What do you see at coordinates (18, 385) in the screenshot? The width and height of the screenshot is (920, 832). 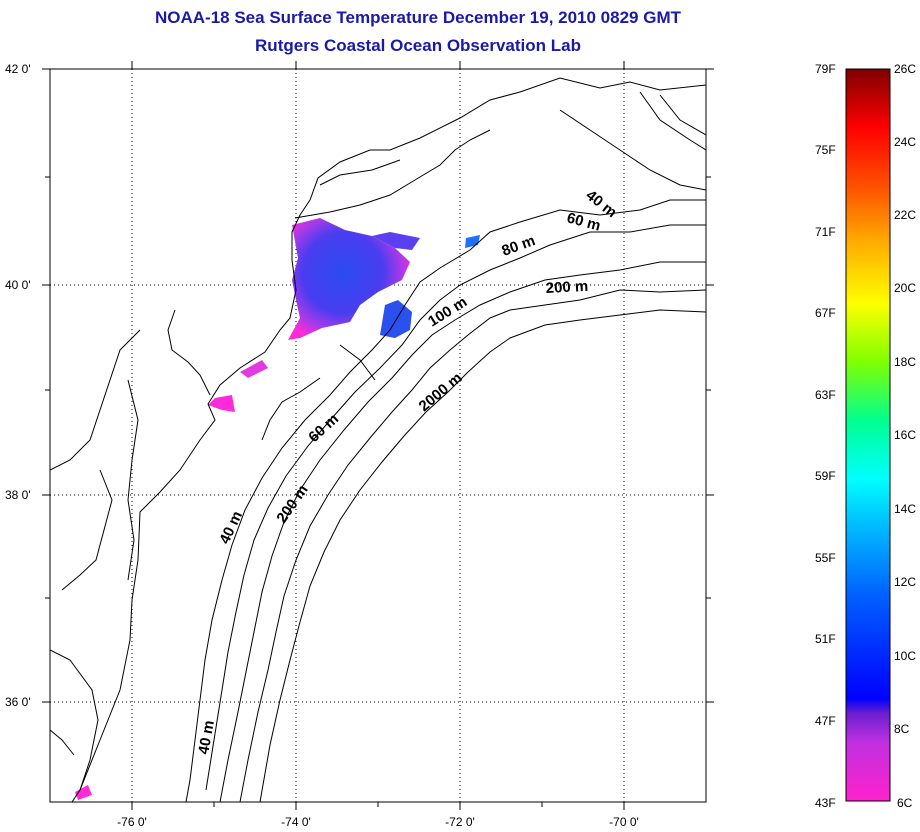 I see `lat-labels: 42 0' 40 0' 38 0' 36 0'` at bounding box center [18, 385].